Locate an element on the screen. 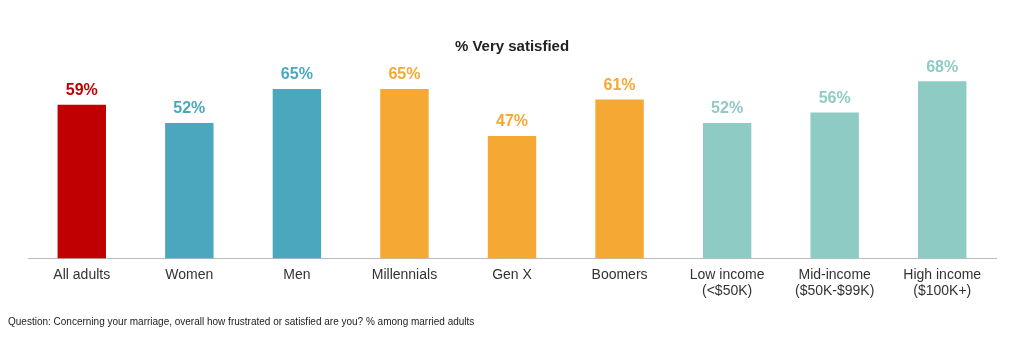 The height and width of the screenshot is (347, 1024). x-tick-label: Women is located at coordinates (189, 273).